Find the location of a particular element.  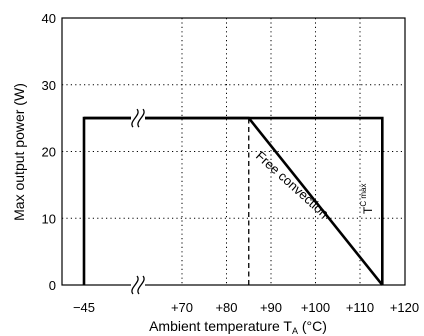

y-tick-label: 20 is located at coordinates (49, 152).